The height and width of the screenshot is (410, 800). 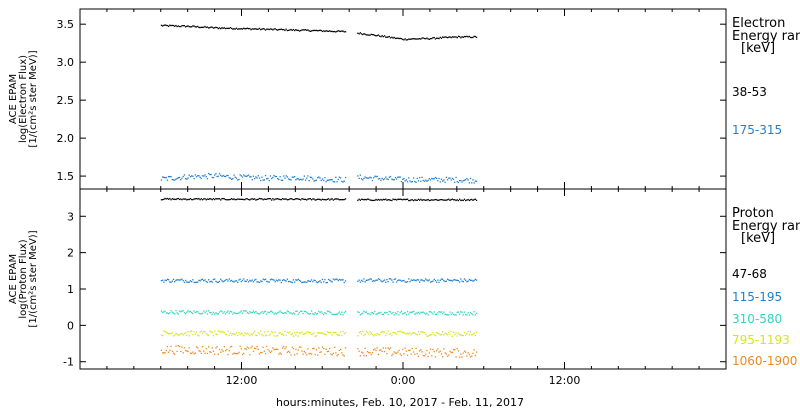 I want to click on proton-legend-item: 1060-1900, so click(x=764, y=361).